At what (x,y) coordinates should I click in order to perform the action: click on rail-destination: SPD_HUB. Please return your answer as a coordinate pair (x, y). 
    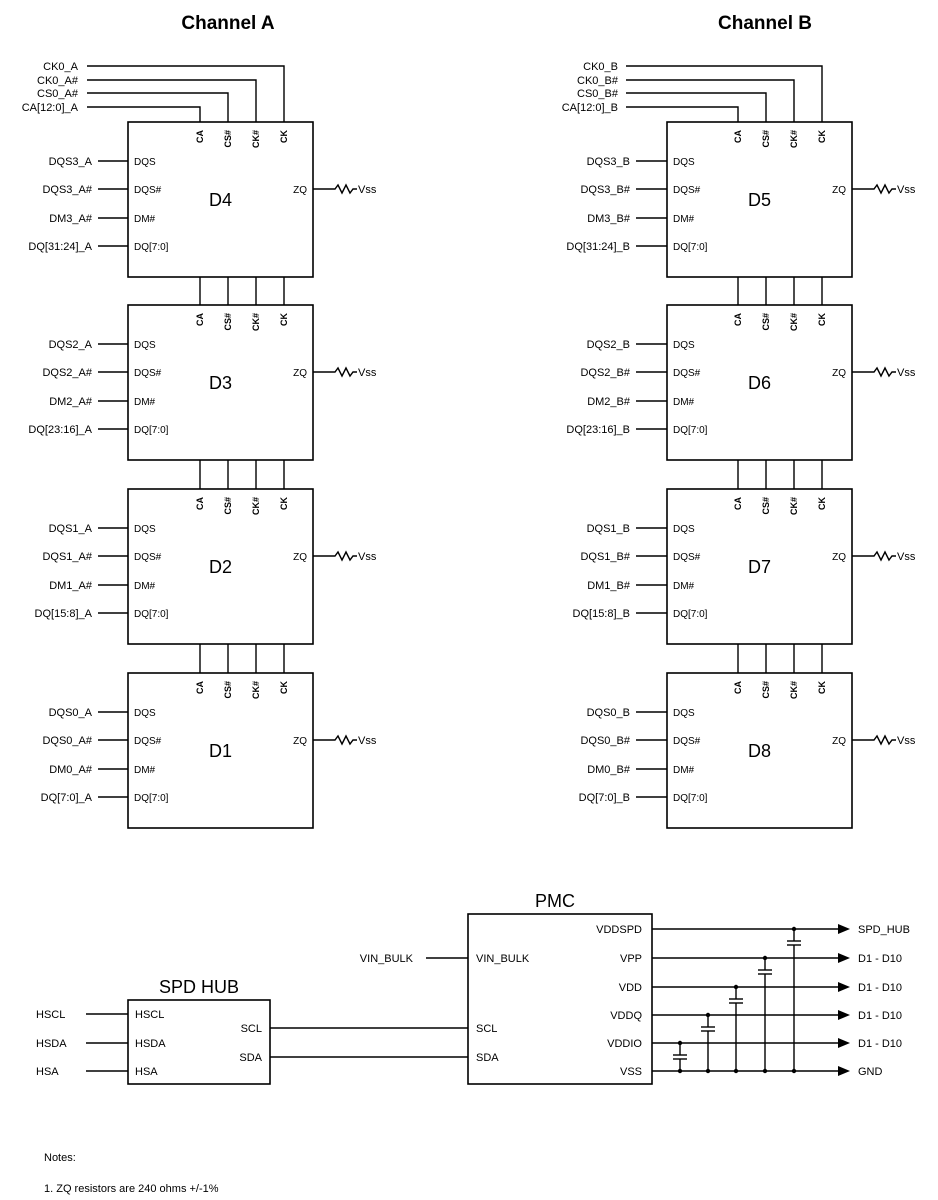
    Looking at the image, I should click on (884, 930).